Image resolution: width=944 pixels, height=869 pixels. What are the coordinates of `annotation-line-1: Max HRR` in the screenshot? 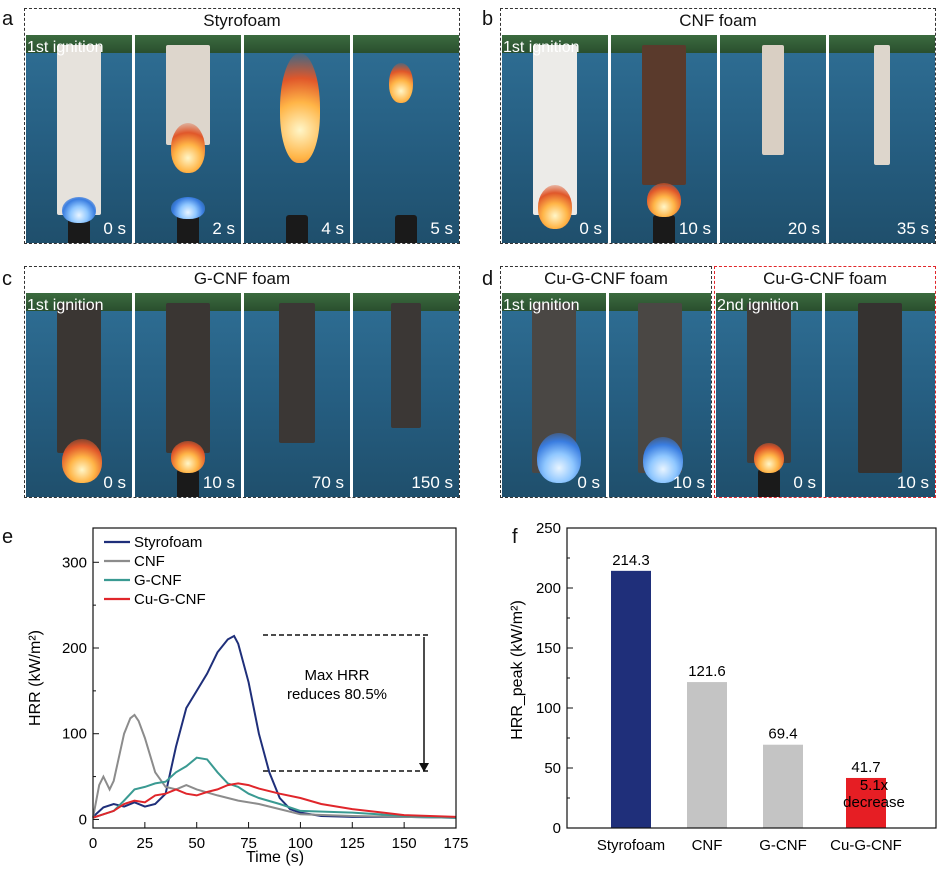 It's located at (336, 675).